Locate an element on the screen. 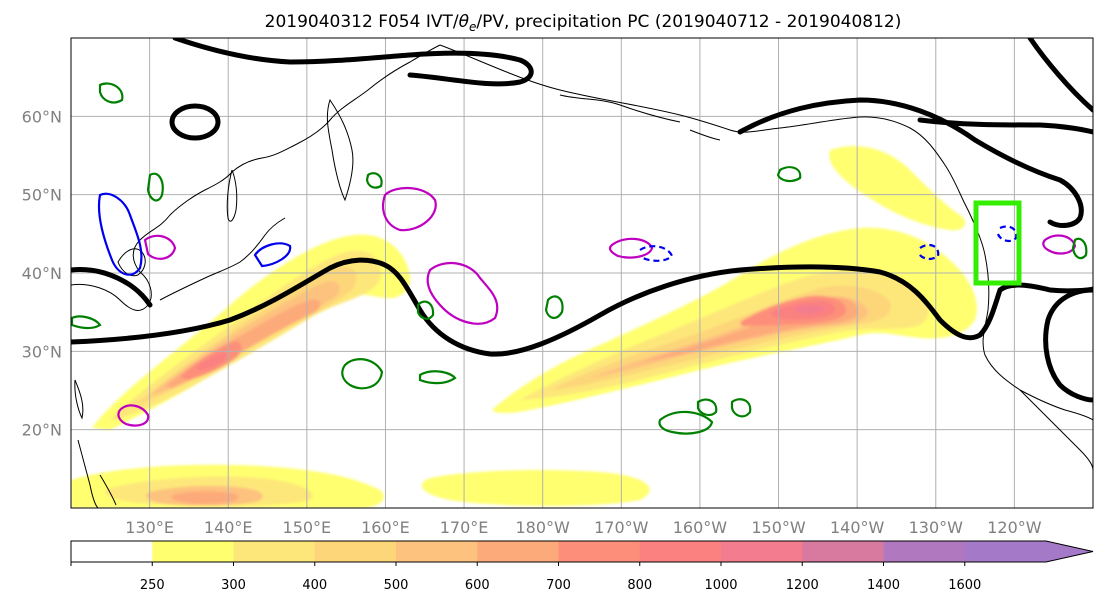 This screenshot has height=603, width=1105. x-tick-label: 120°W is located at coordinates (1014, 527).